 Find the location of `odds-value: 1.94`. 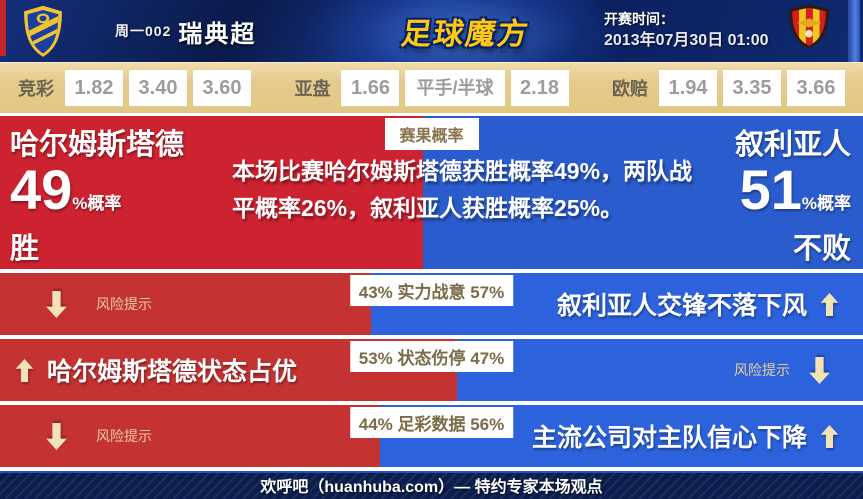

odds-value: 1.94 is located at coordinates (687, 88).